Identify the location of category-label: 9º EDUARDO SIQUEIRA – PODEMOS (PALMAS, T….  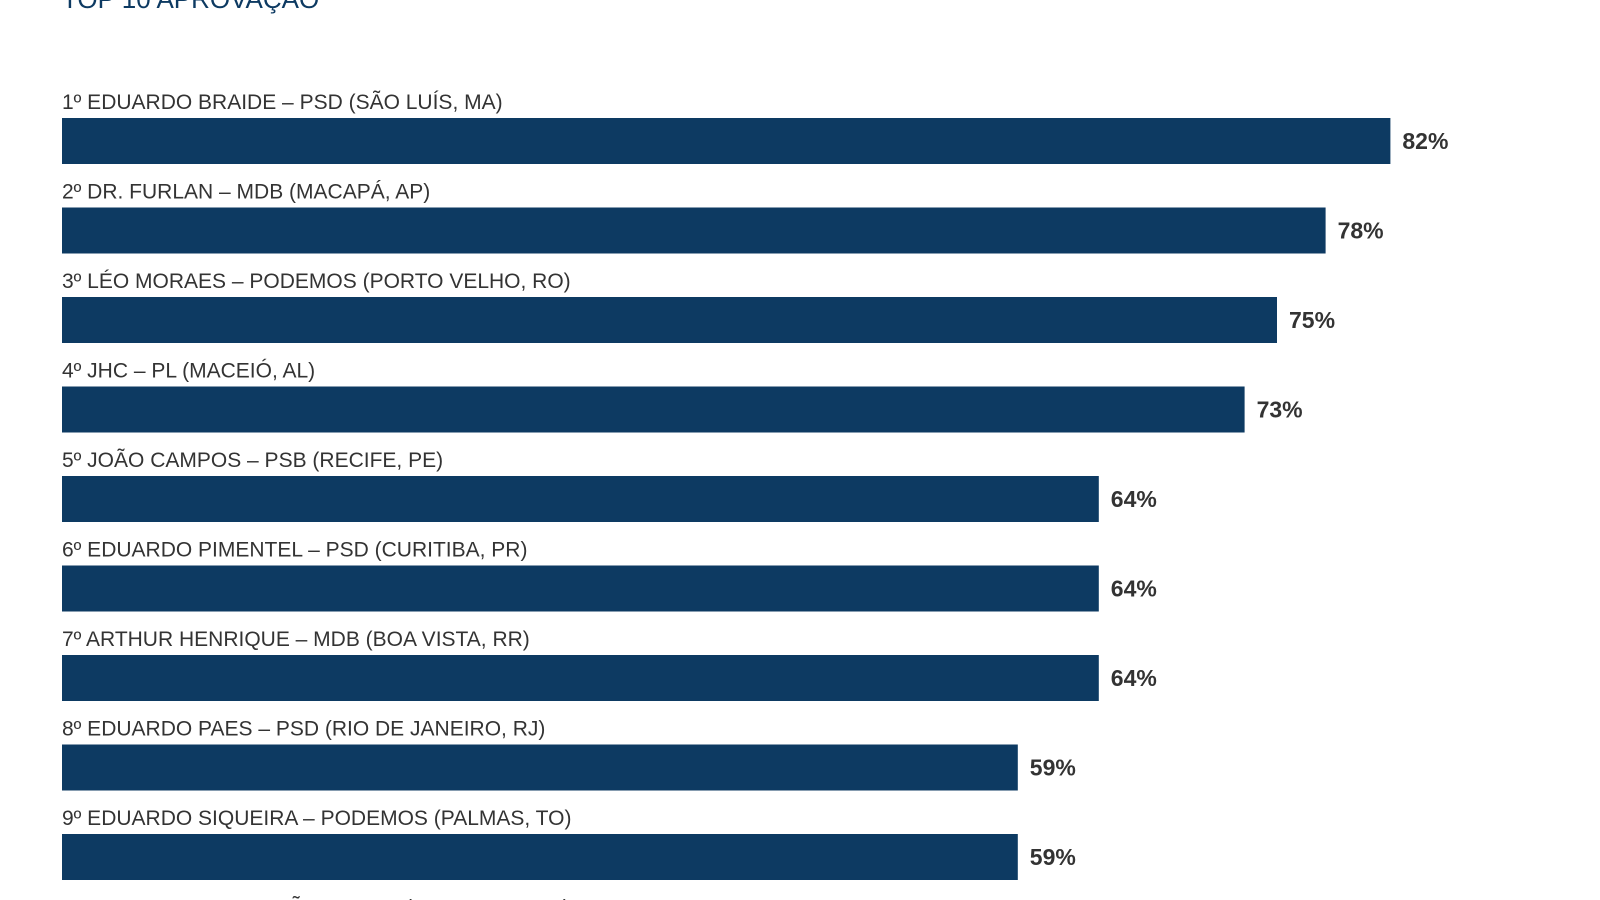
(316, 818).